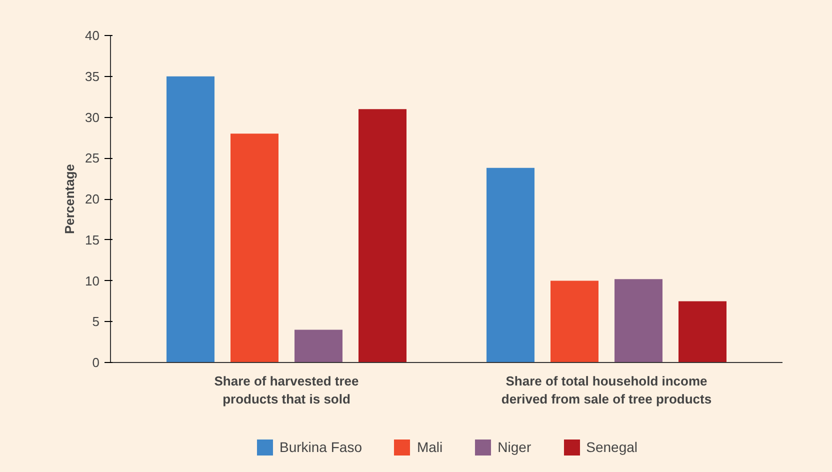 This screenshot has width=832, height=472. I want to click on legend-label: Mali, so click(429, 447).